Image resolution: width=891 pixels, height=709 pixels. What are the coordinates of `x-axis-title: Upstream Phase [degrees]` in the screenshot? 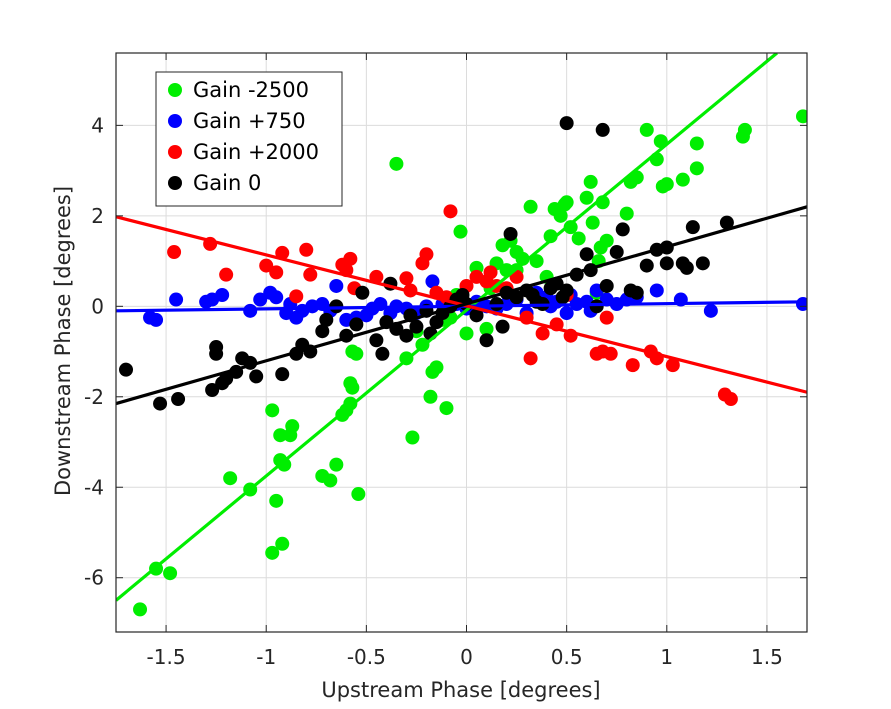 It's located at (460, 690).